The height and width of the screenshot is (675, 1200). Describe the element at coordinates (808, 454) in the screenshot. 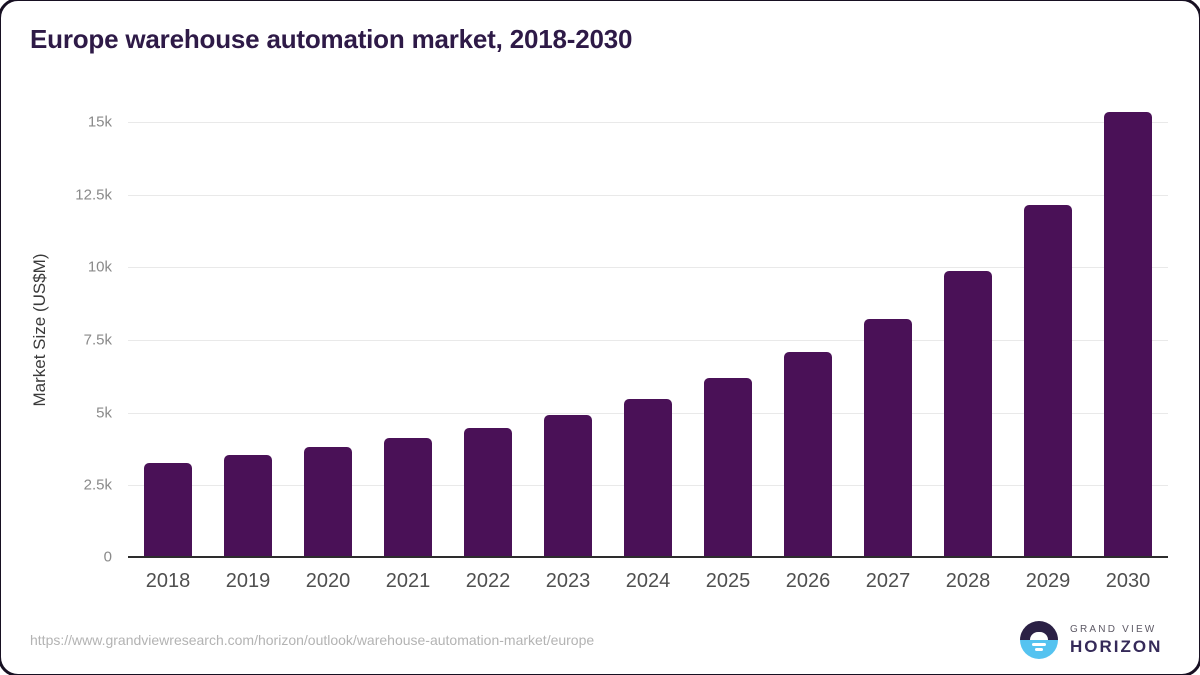

I see `bar-2026` at that location.